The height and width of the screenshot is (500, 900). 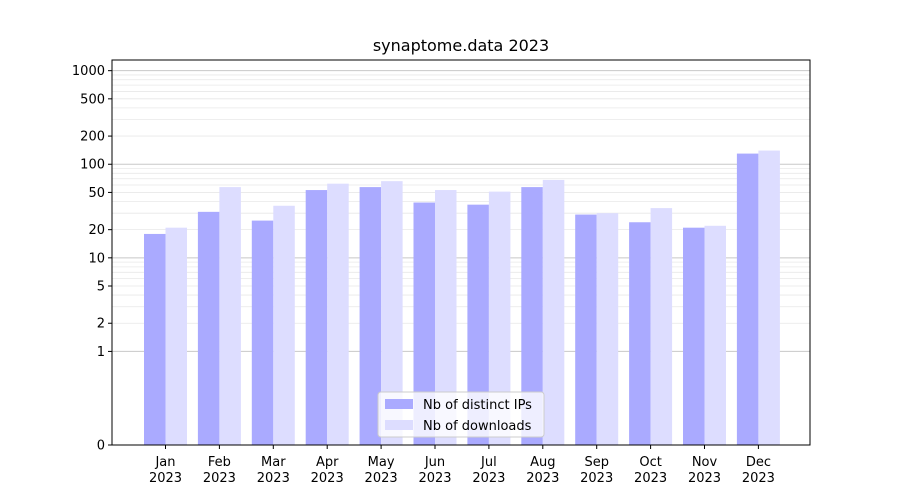 What do you see at coordinates (607, 329) in the screenshot?
I see `bar-downloads-sep` at bounding box center [607, 329].